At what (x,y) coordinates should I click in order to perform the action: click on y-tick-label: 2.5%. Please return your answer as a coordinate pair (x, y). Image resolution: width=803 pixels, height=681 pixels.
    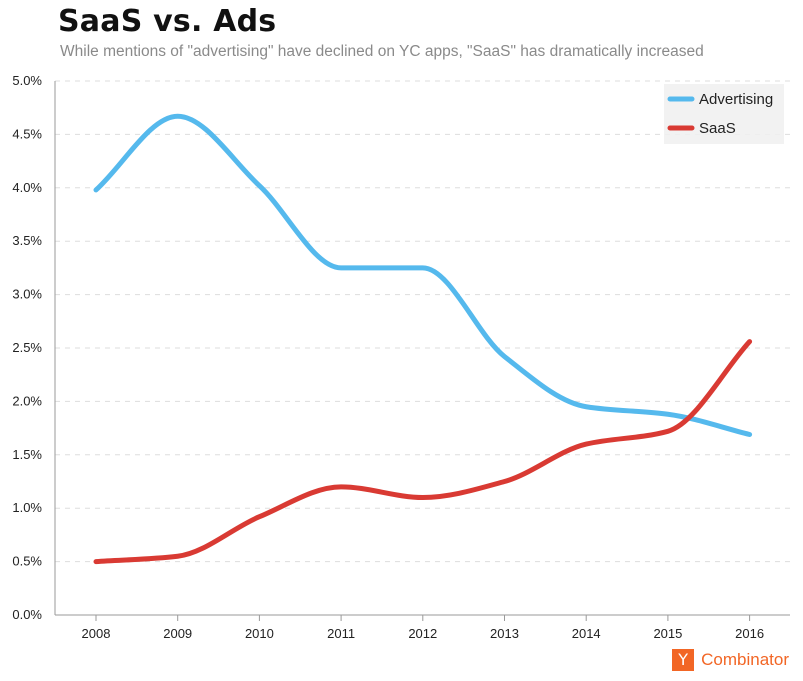
    Looking at the image, I should click on (27, 347).